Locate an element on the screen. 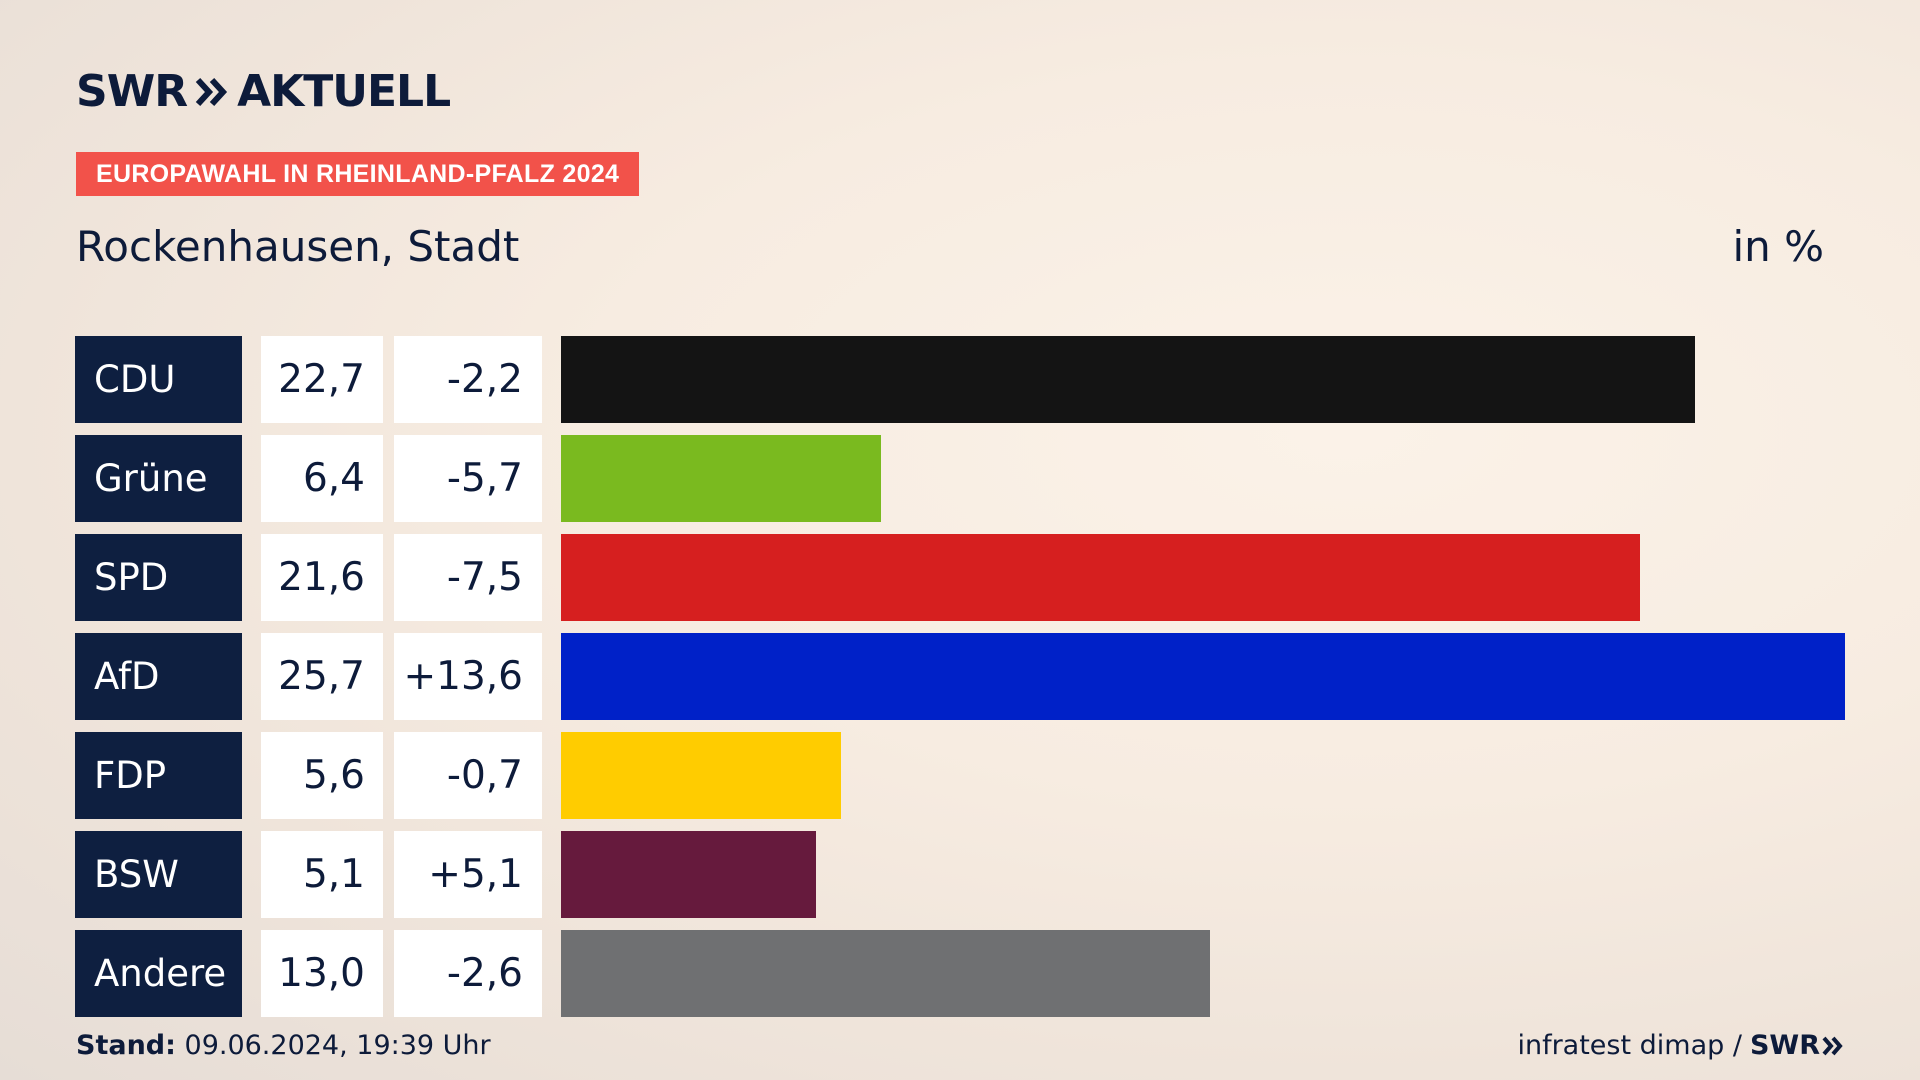  result-row: SPD 21,6 -7,5 is located at coordinates (965, 577).